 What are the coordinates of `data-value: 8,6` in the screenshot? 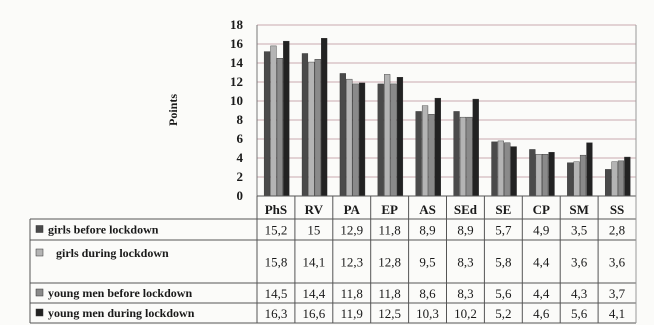 It's located at (427, 293).